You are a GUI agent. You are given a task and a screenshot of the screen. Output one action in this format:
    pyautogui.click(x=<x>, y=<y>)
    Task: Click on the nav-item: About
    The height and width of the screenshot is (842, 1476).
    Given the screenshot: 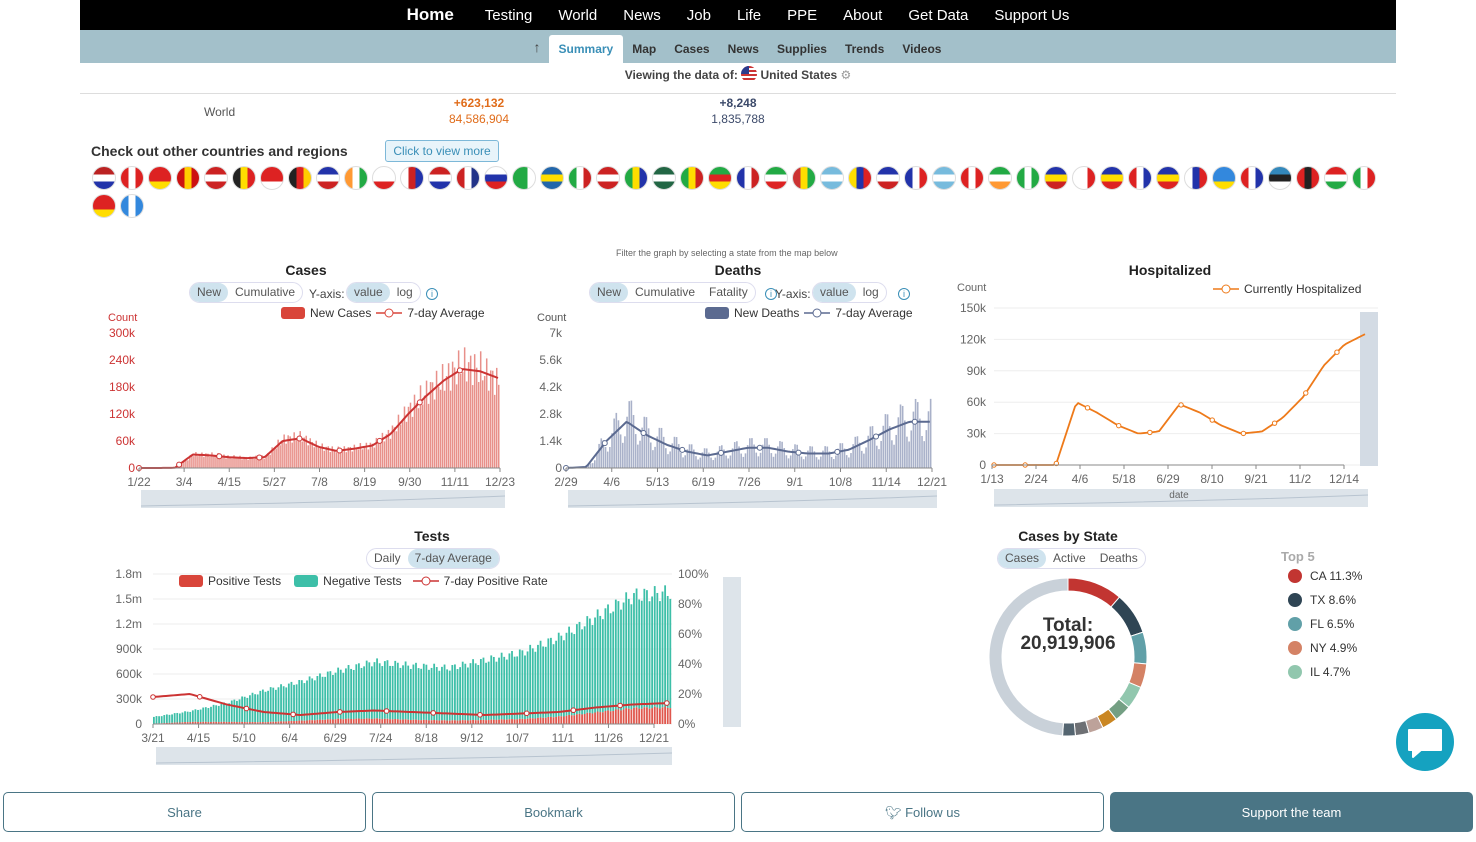 What is the action you would take?
    pyautogui.click(x=863, y=15)
    